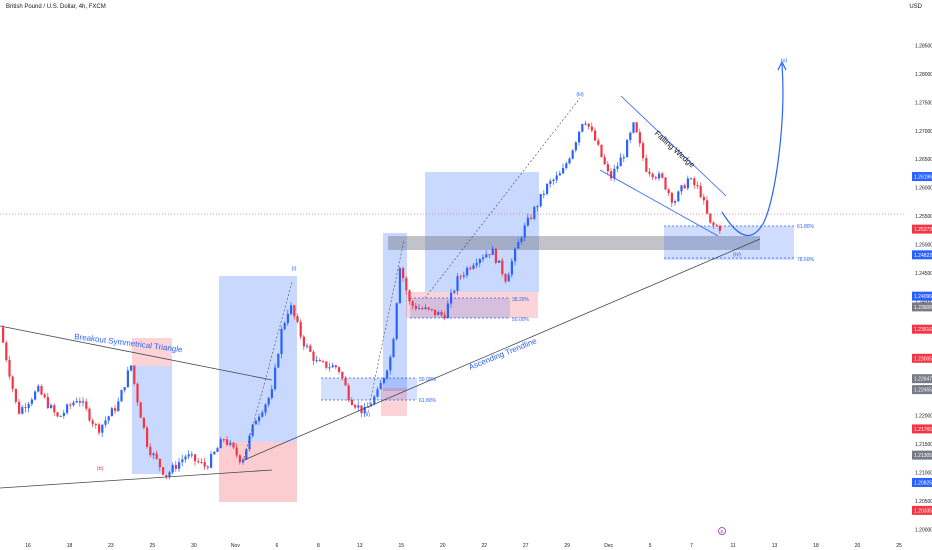 Image resolution: width=932 pixels, height=550 pixels. I want to click on wedge-lower-line, so click(659, 203).